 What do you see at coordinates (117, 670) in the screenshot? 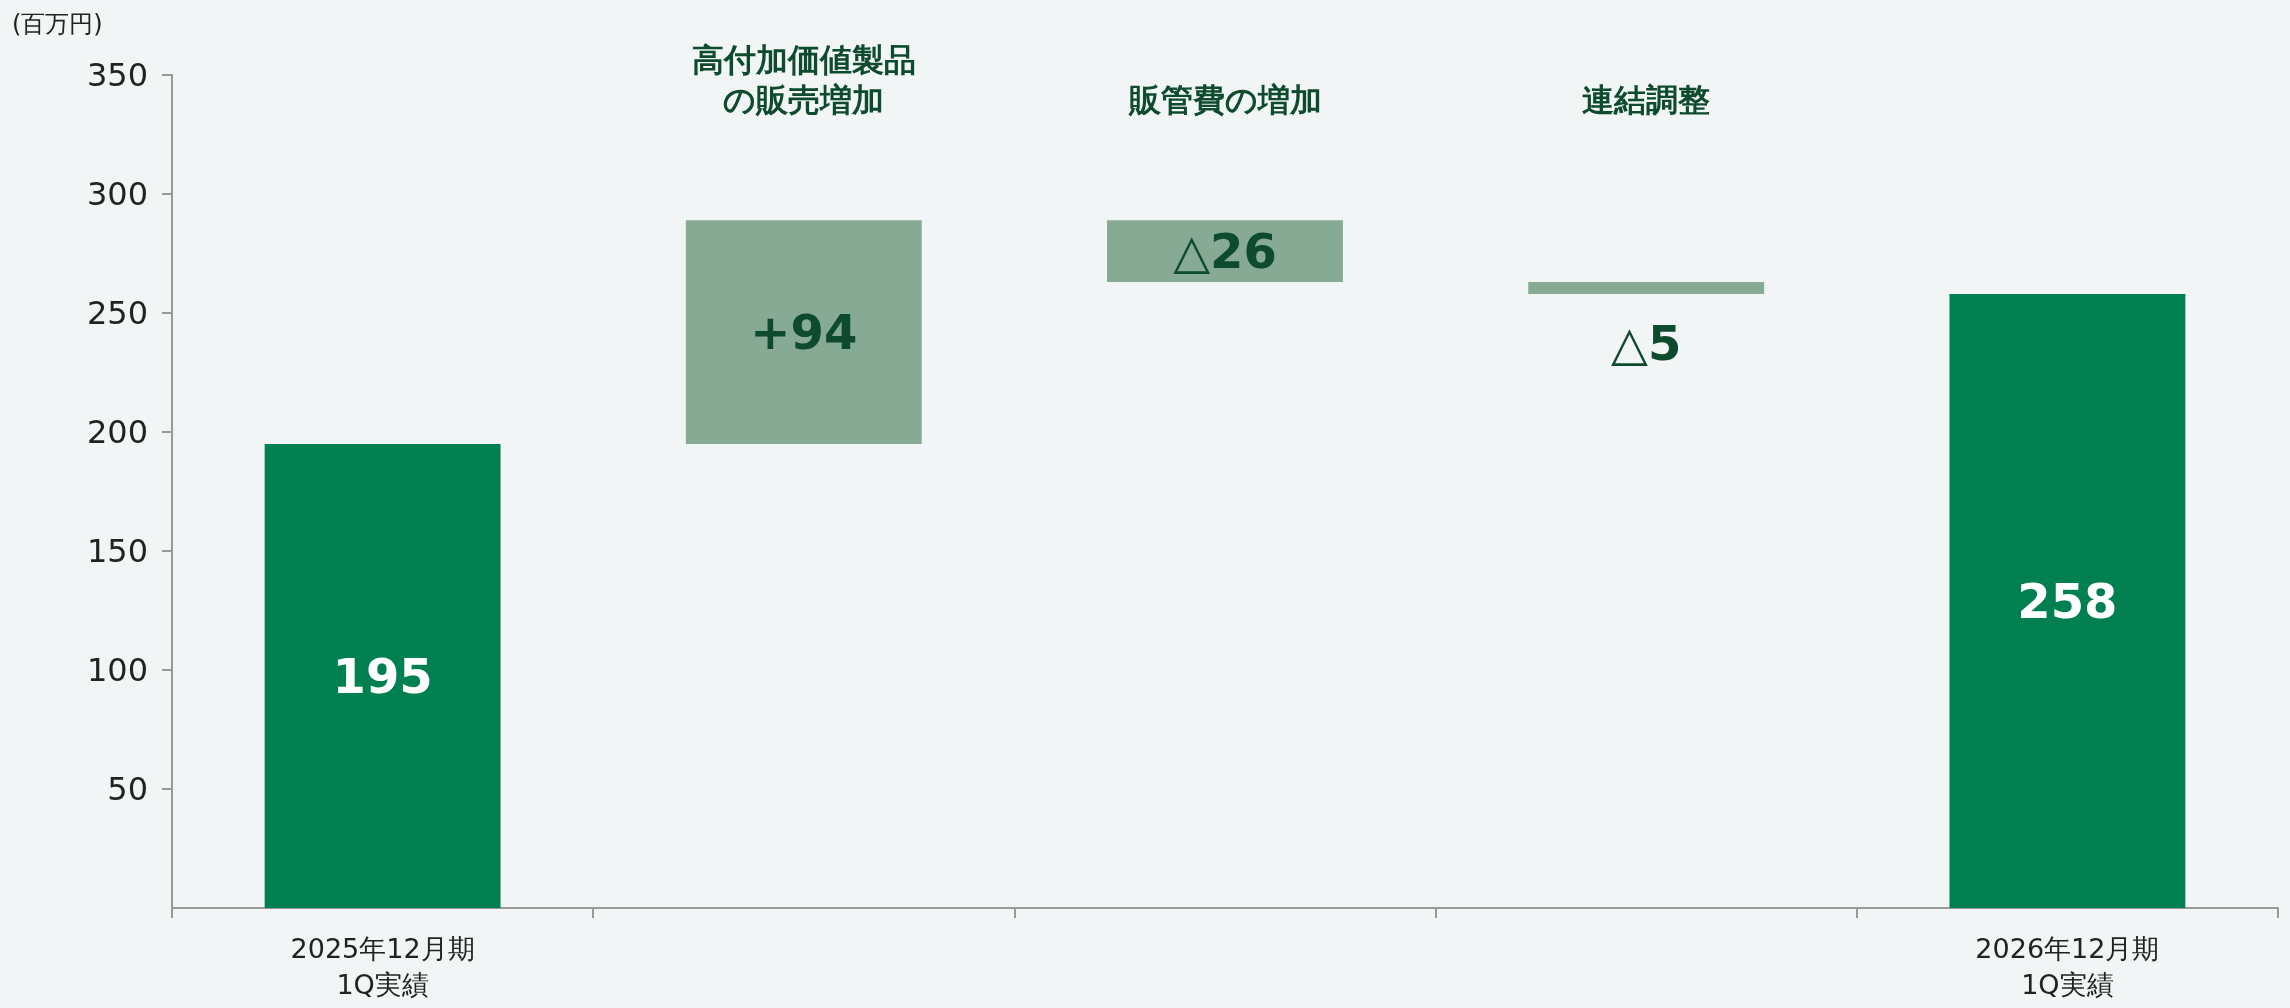
I see `y-tick-label: 100` at bounding box center [117, 670].